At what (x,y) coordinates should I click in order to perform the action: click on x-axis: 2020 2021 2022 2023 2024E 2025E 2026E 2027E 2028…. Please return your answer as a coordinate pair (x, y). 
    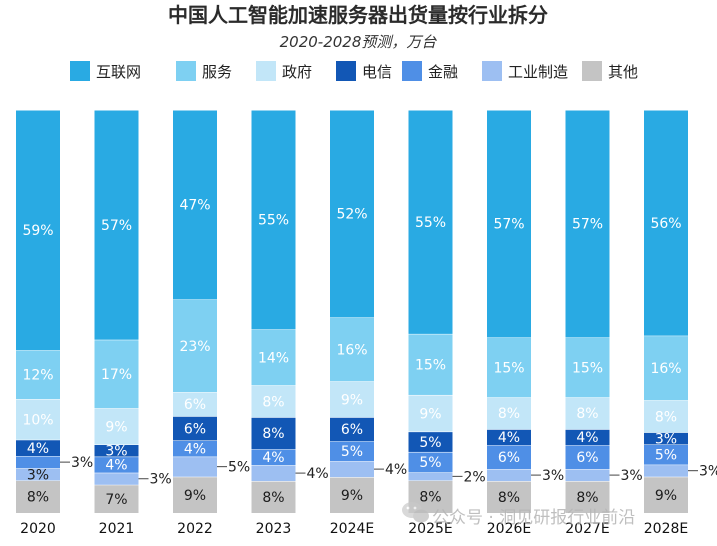
    Looking at the image, I should click on (354, 529).